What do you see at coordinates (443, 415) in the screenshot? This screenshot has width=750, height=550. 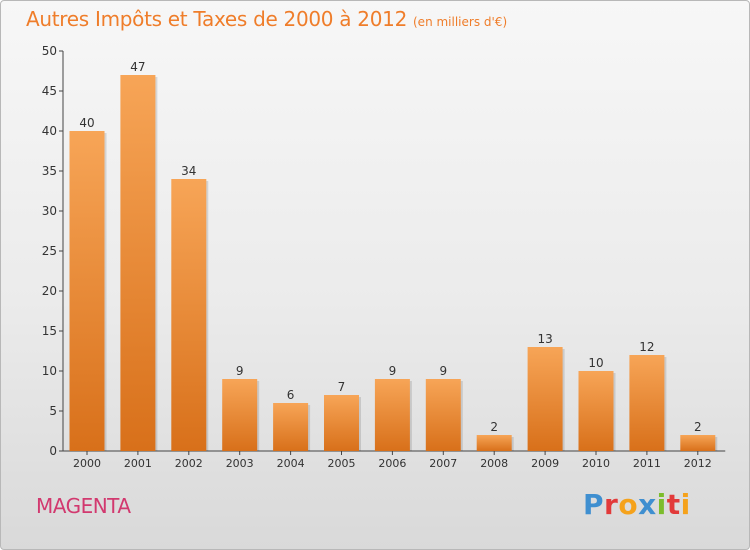 I see `bar-2007` at bounding box center [443, 415].